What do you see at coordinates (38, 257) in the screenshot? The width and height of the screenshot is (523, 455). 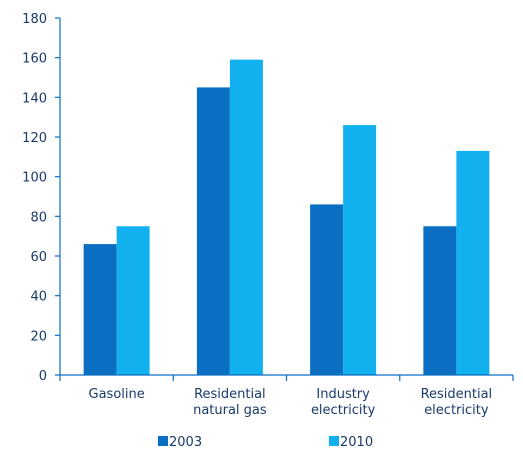 I see `y-tick-label: 60` at bounding box center [38, 257].